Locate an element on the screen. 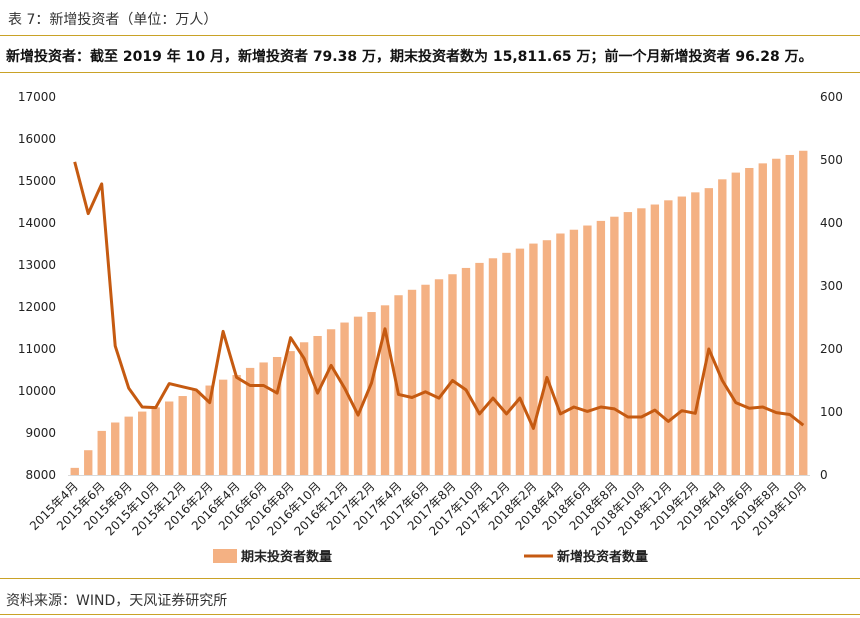 The image size is (860, 618). summary-divider is located at coordinates (430, 72).